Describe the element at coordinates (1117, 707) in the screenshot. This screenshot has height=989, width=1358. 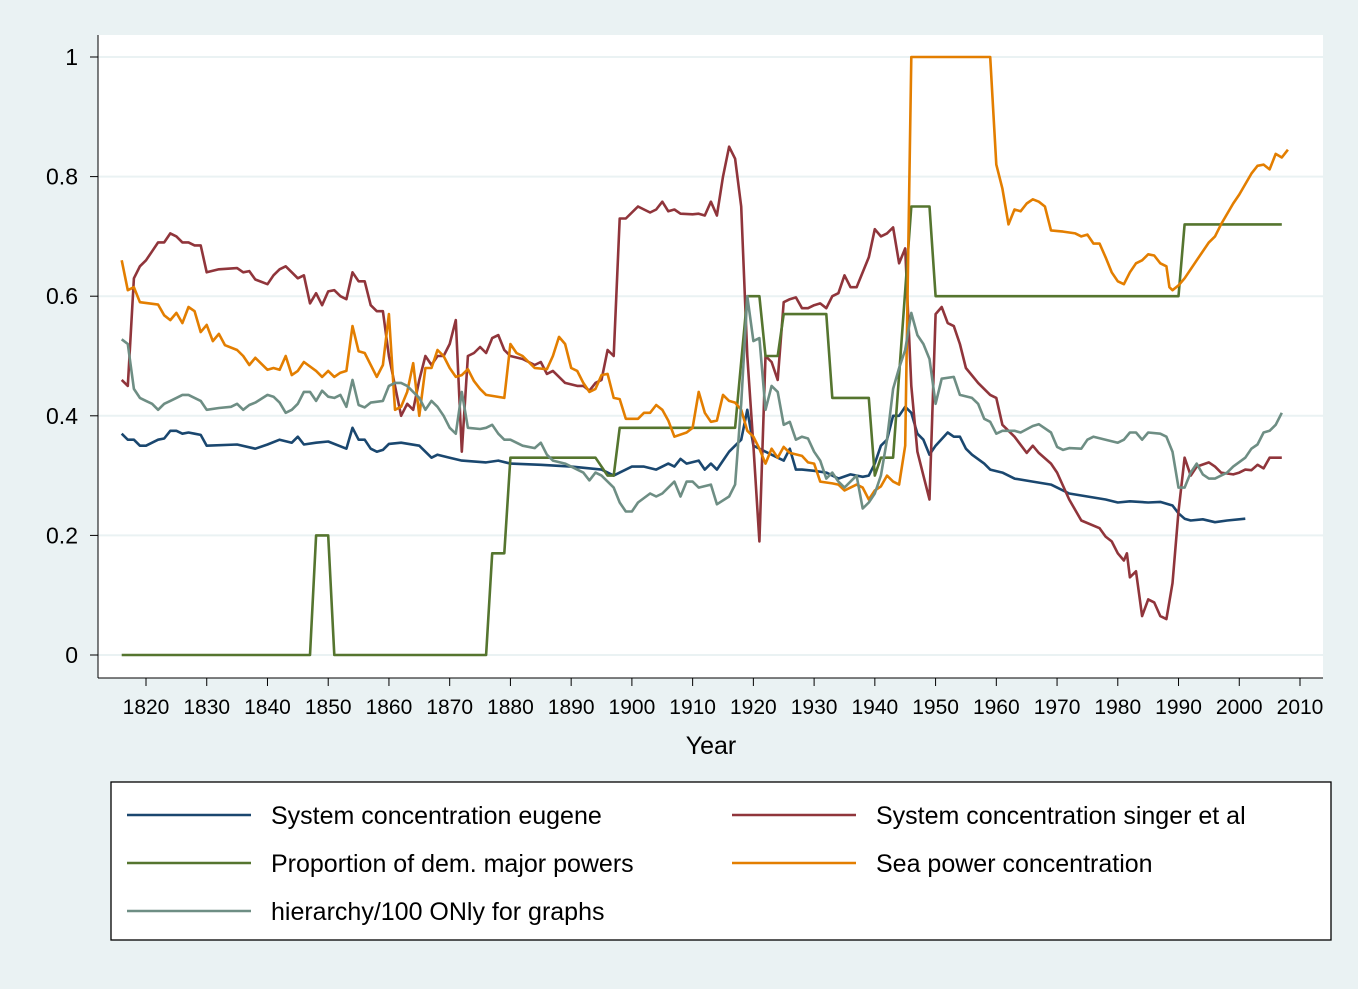
I see `x-tick-label: 1980` at that location.